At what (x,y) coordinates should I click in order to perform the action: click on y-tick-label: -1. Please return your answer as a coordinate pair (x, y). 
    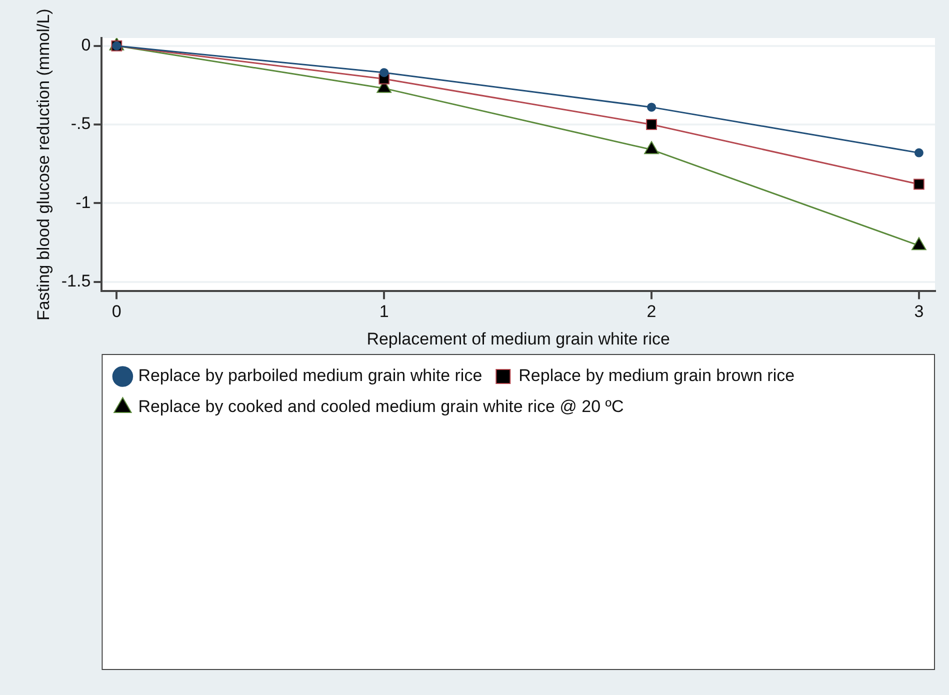
    Looking at the image, I should click on (83, 202).